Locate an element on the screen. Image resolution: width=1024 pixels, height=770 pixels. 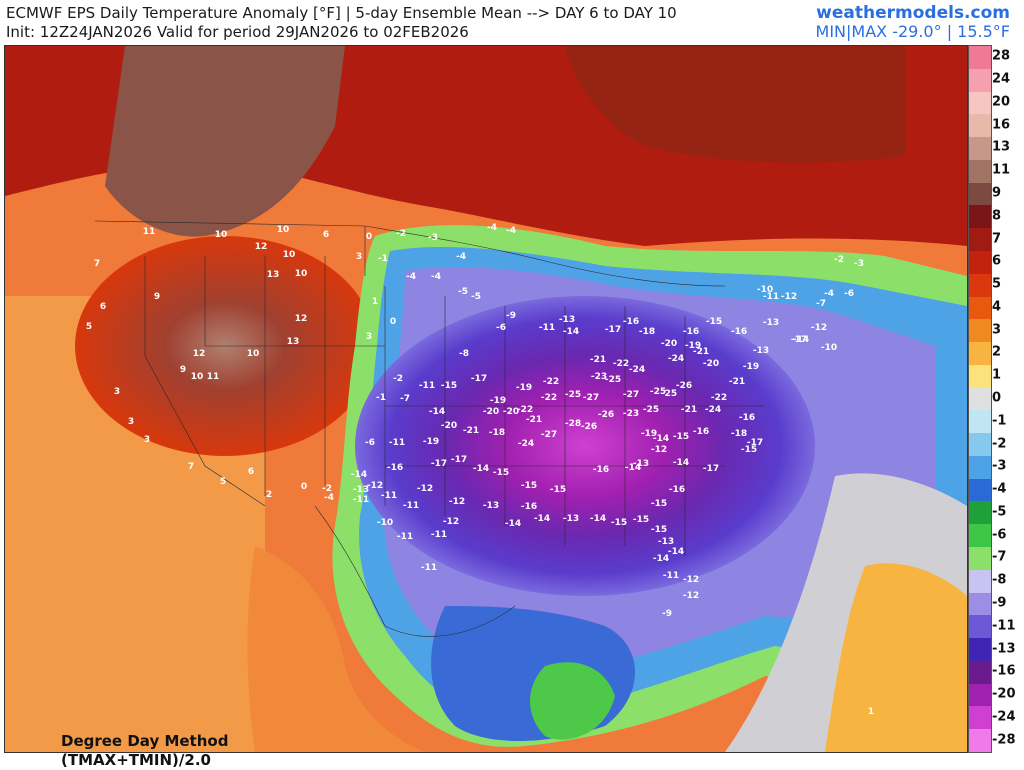
atlantic-warm is located at coordinates (896, 657).